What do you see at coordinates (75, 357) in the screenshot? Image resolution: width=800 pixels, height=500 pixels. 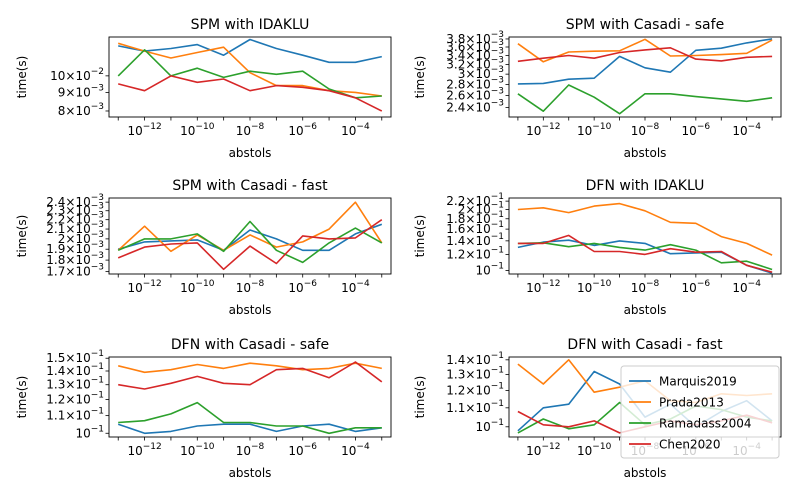 I see `y-tick-label: 1.5×10⁻¹` at bounding box center [75, 357].